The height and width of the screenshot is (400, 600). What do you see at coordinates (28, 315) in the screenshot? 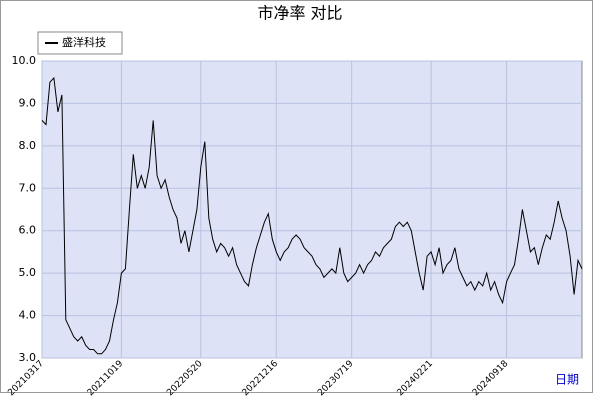
I see `y-tick-label: 4.0` at bounding box center [28, 315].